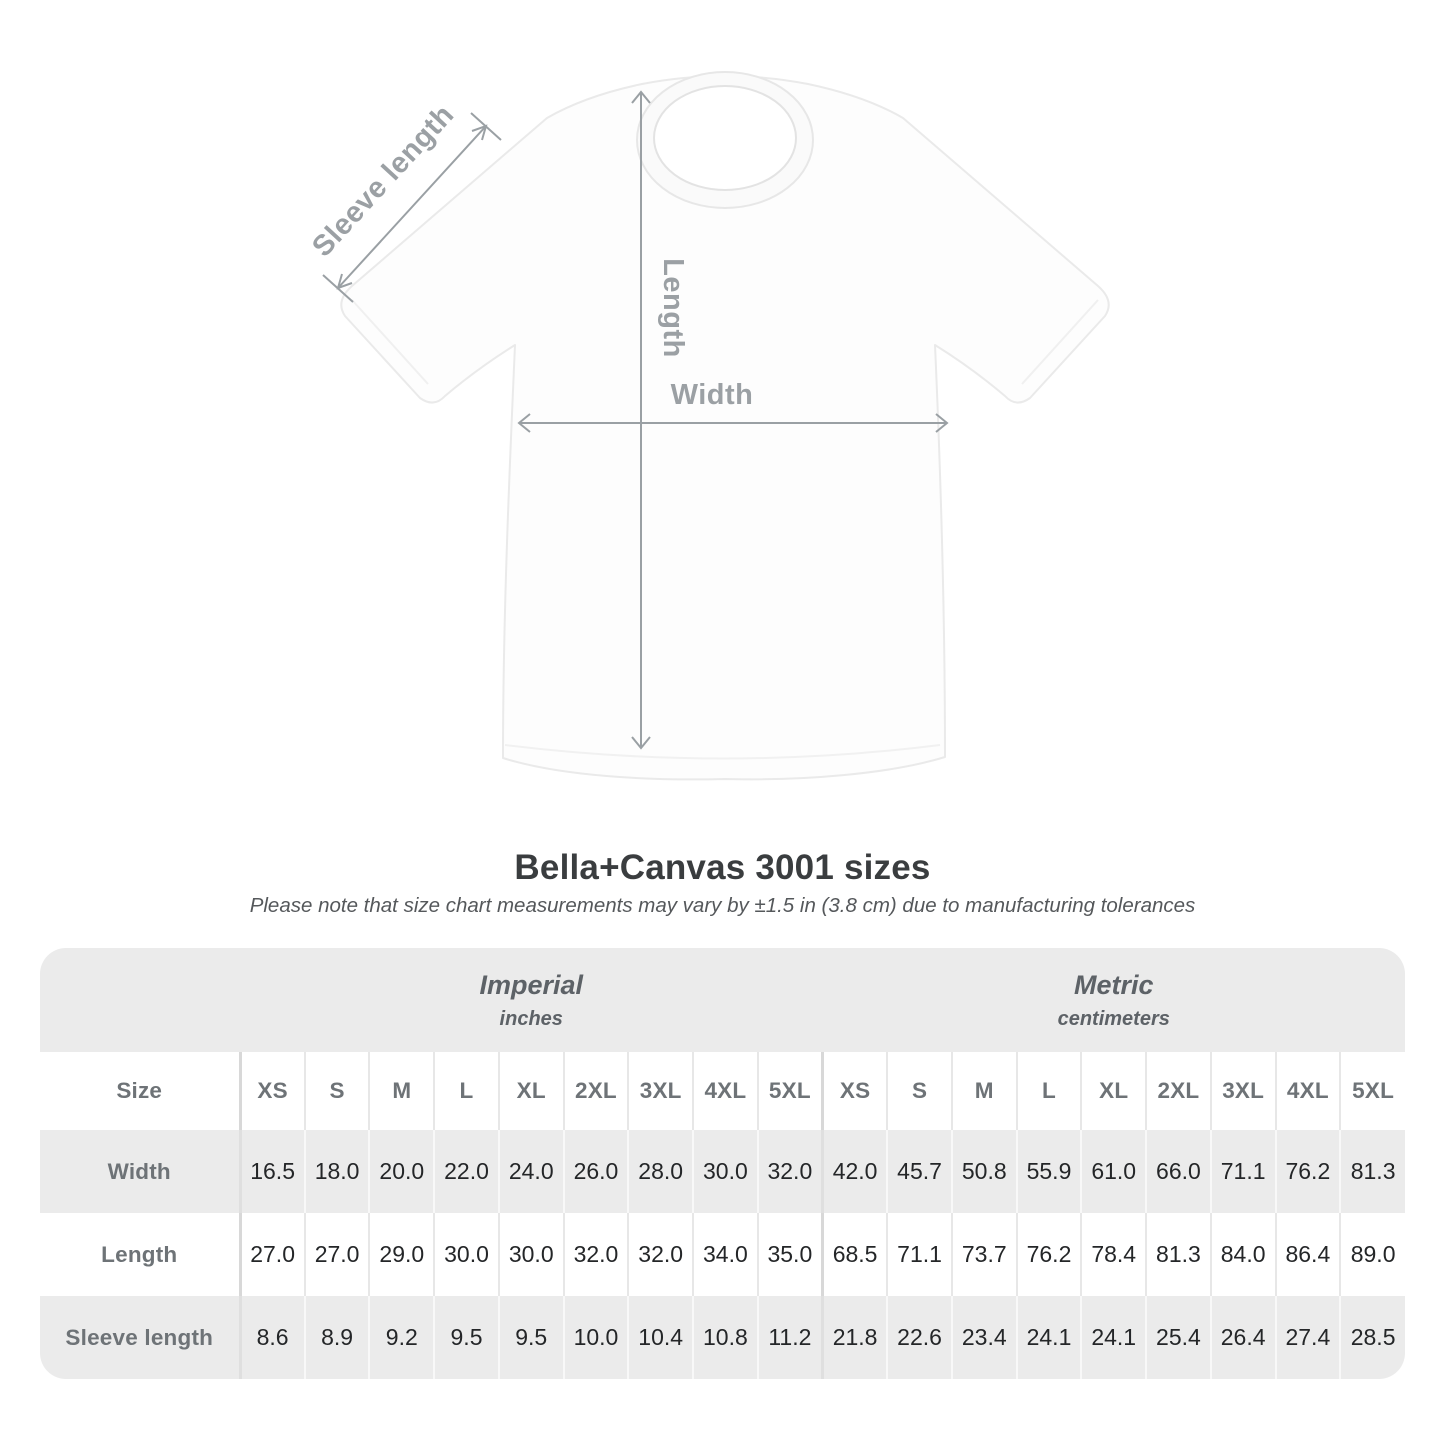  Describe the element at coordinates (673, 308) in the screenshot. I see `length-label: Length` at that location.